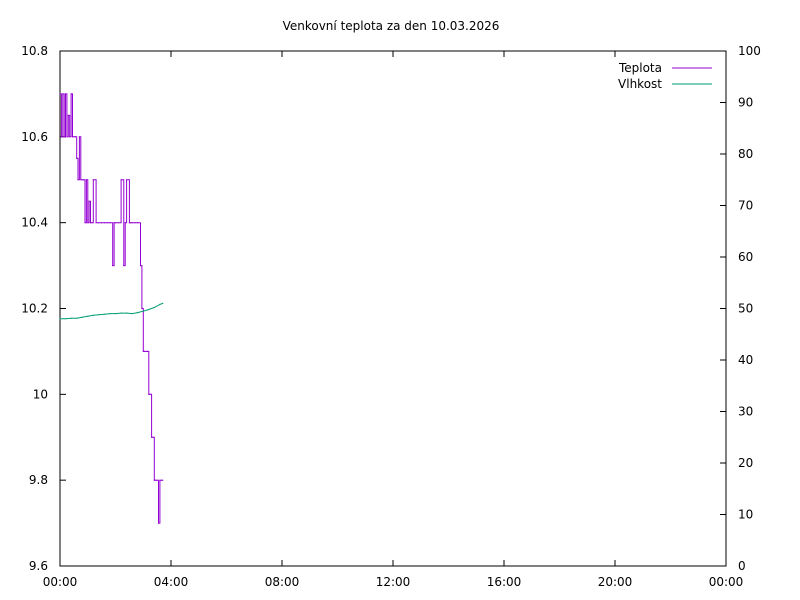  What do you see at coordinates (745, 463) in the screenshot?
I see `y-right-tick-label: 20` at bounding box center [745, 463].